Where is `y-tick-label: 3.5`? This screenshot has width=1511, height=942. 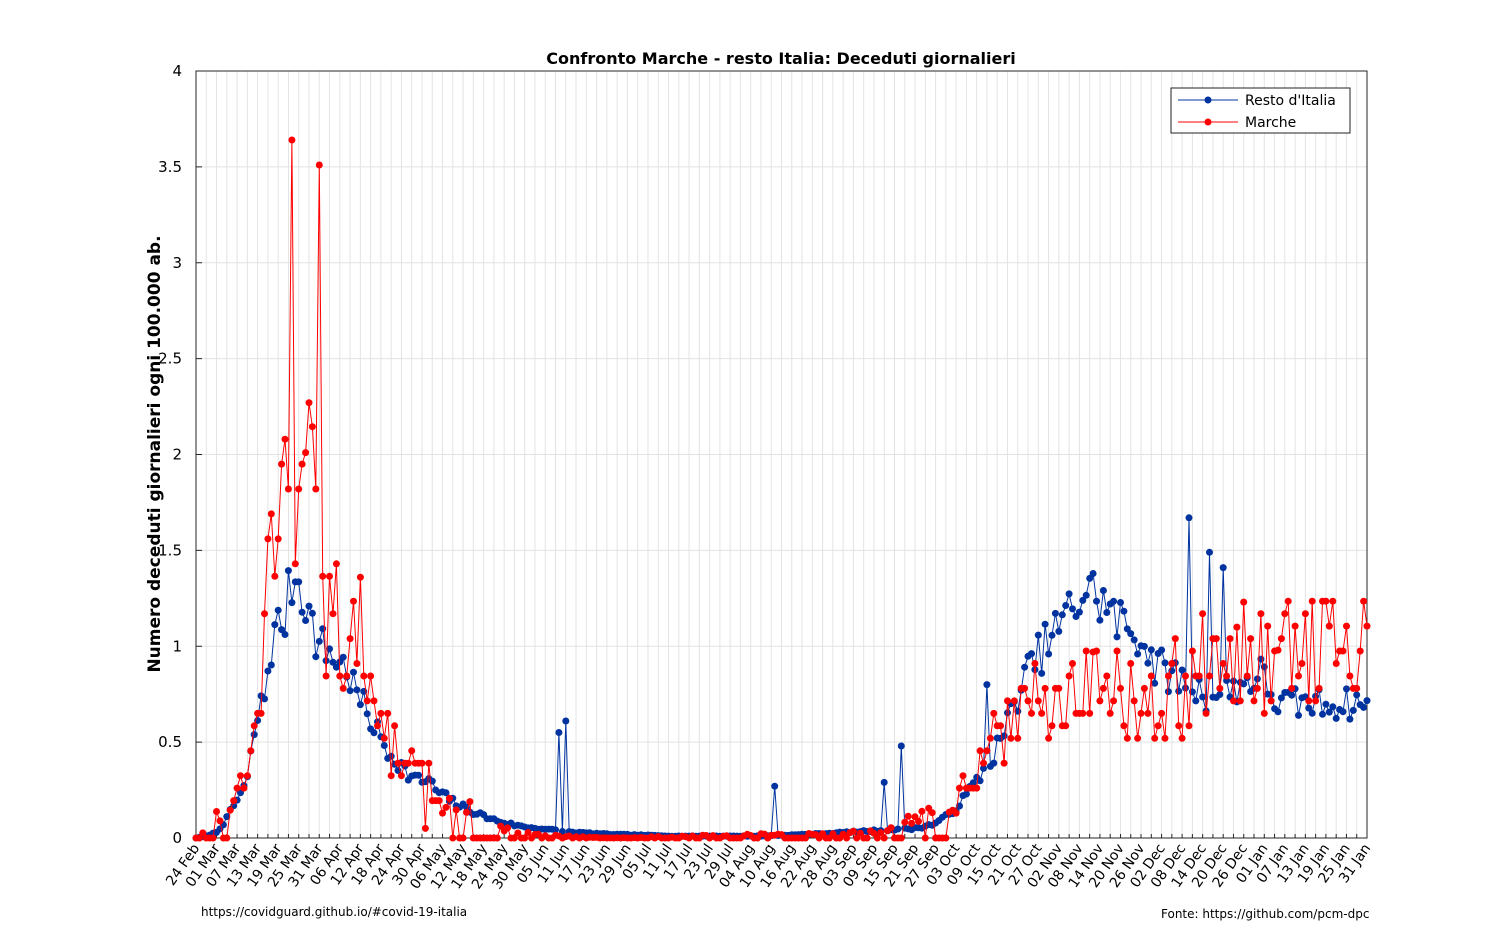 y-tick-label: 3.5 is located at coordinates (170, 167).